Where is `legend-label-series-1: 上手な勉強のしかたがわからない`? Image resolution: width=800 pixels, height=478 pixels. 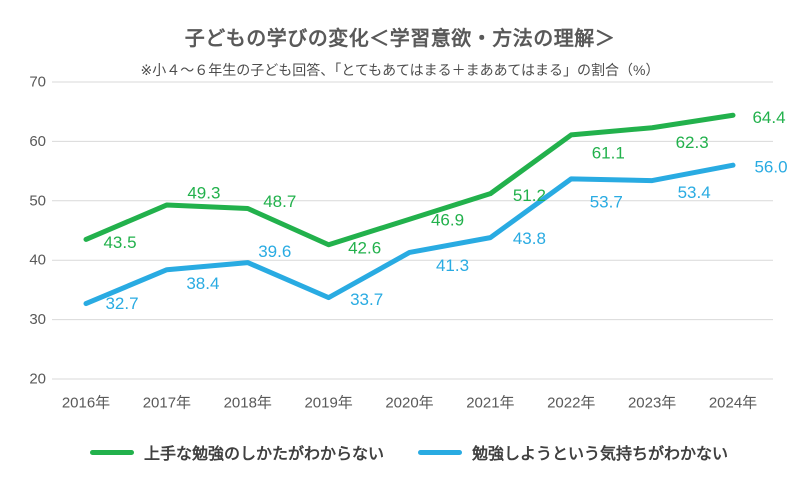 legend-label-series-1: 上手な勉強のしかたがわからない is located at coordinates (264, 454).